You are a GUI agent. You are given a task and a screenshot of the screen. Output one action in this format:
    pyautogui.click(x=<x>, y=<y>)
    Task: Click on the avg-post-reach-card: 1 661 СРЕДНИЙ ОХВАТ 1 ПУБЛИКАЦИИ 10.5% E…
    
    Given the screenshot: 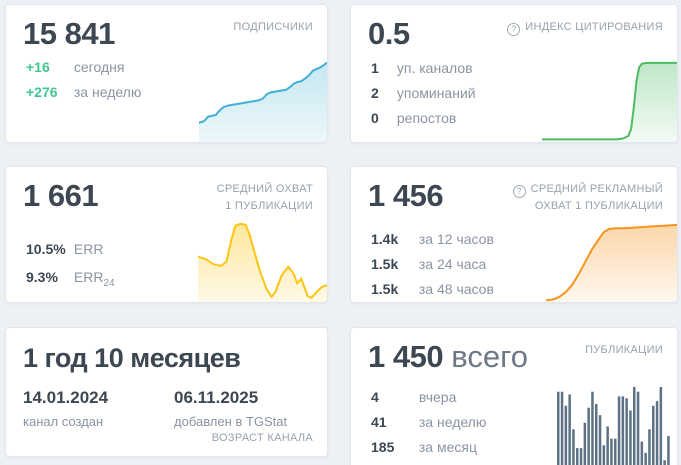 What is the action you would take?
    pyautogui.click(x=166, y=234)
    